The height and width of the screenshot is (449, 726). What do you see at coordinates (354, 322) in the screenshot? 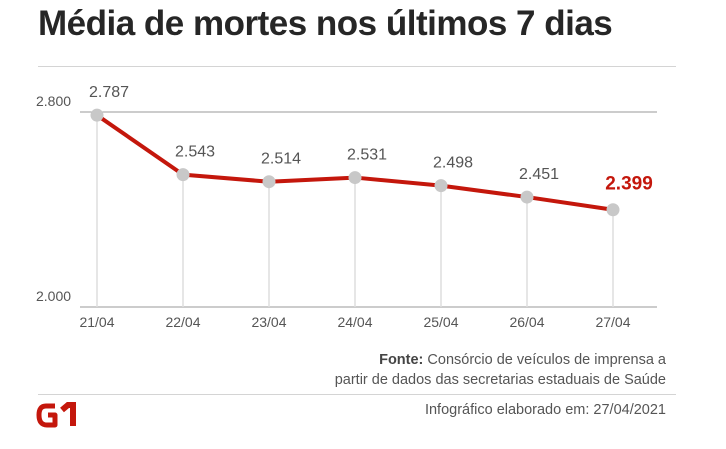
I see `x-tick-label: 24/04` at bounding box center [354, 322].